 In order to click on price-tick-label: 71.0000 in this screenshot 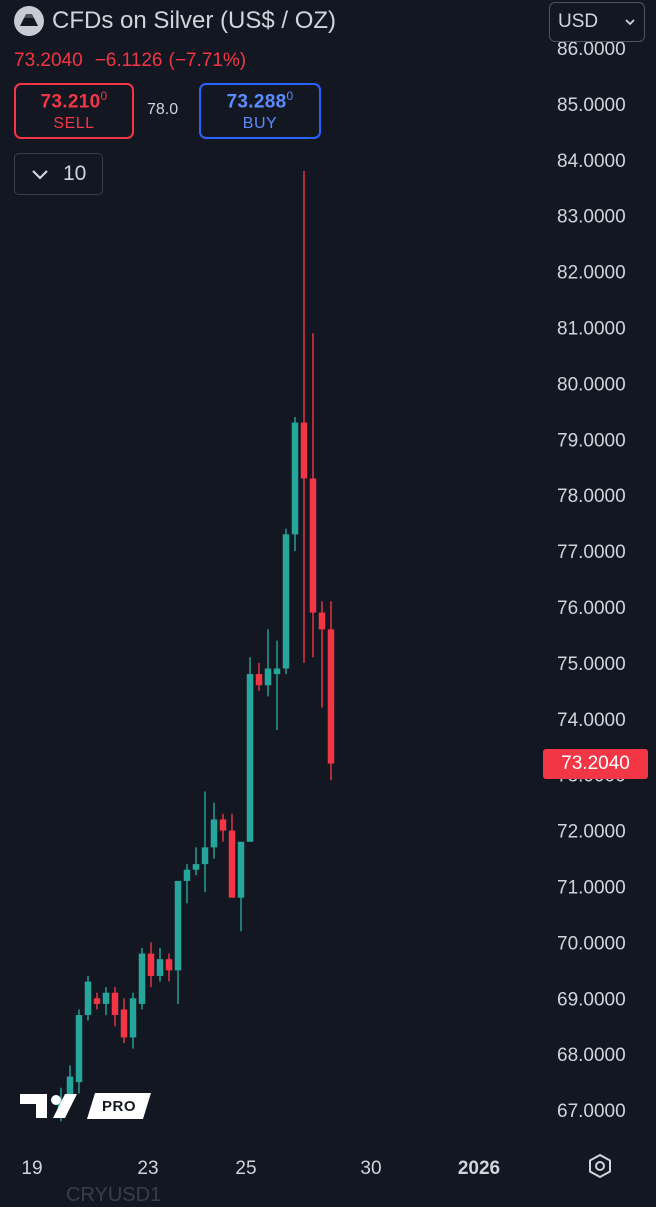, I will do `click(591, 888)`.